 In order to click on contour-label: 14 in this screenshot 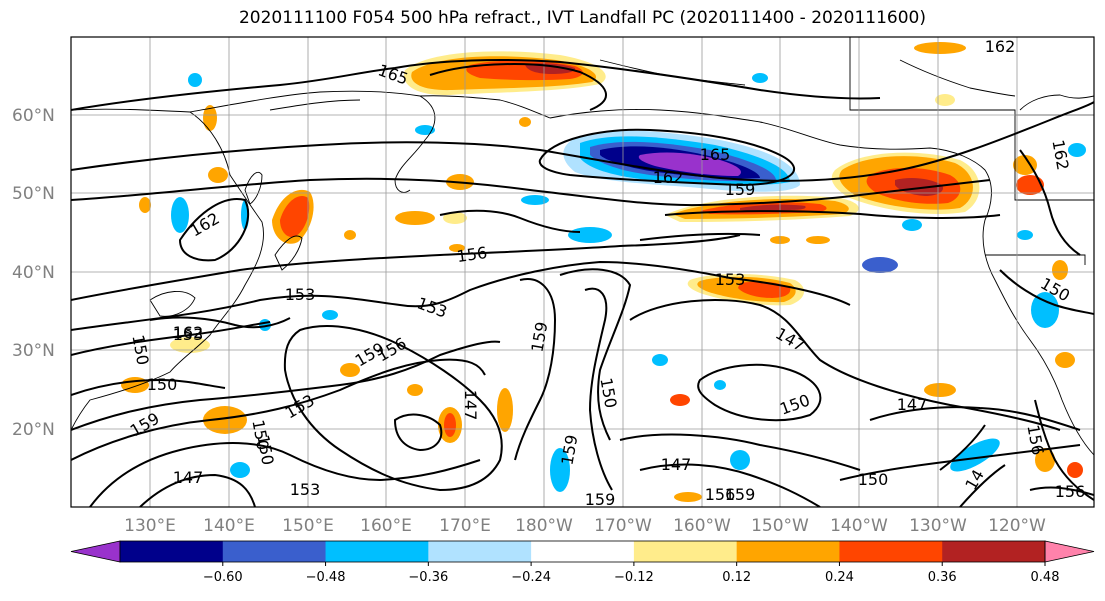, I will do `click(974, 479)`.